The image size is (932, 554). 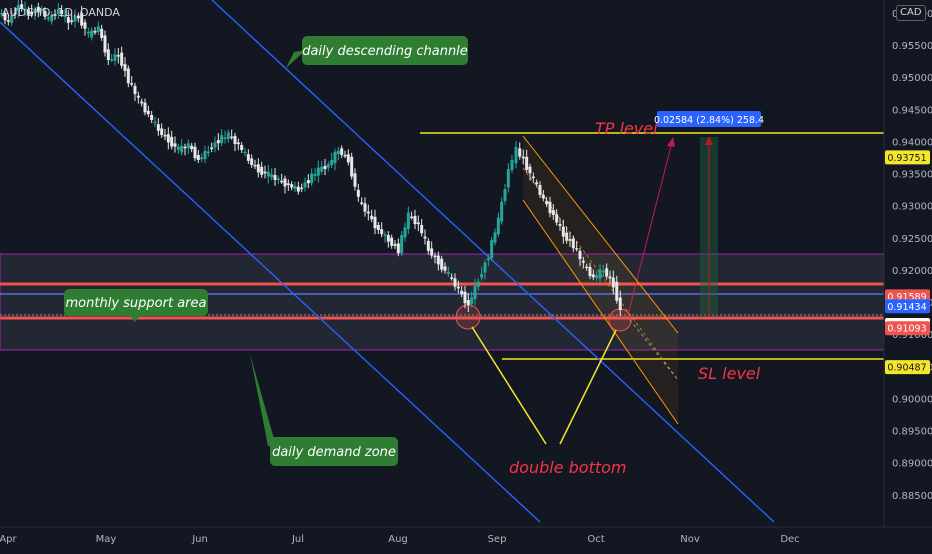 What do you see at coordinates (912, 175) in the screenshot?
I see `price-tick-label: 0.93500` at bounding box center [912, 175].